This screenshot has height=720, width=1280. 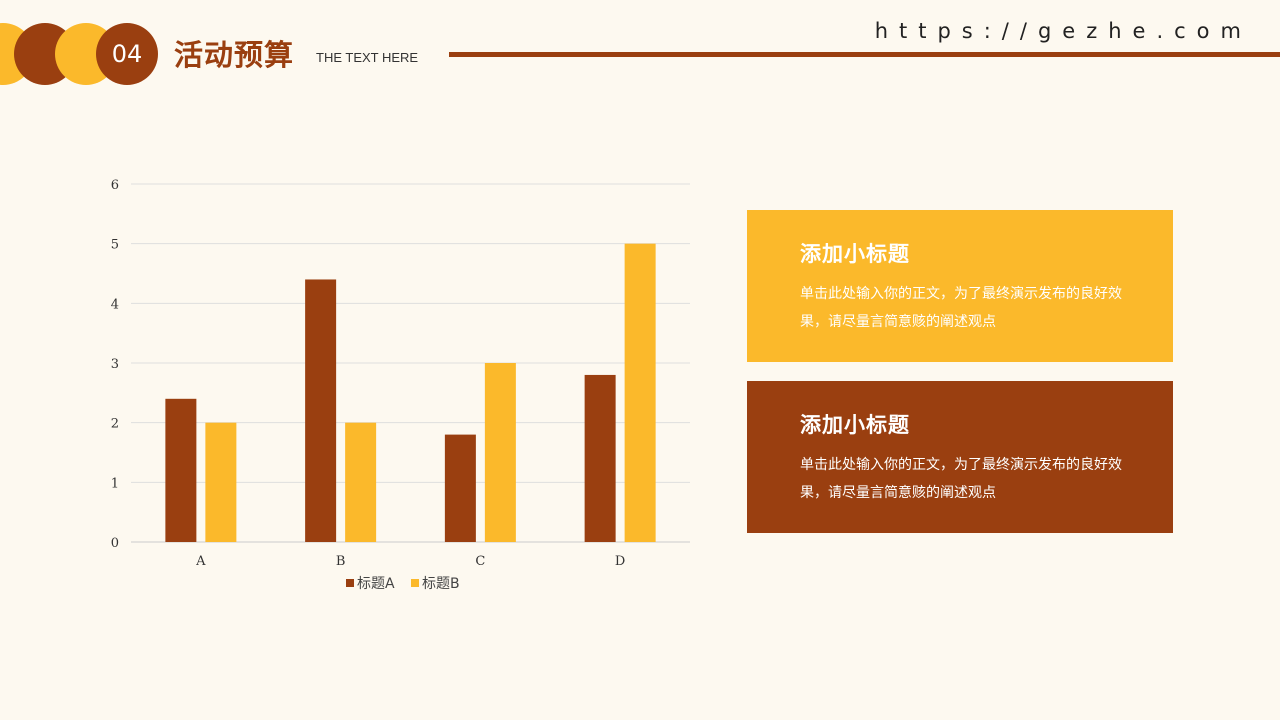 What do you see at coordinates (115, 245) in the screenshot?
I see `y-tick-label: 5` at bounding box center [115, 245].